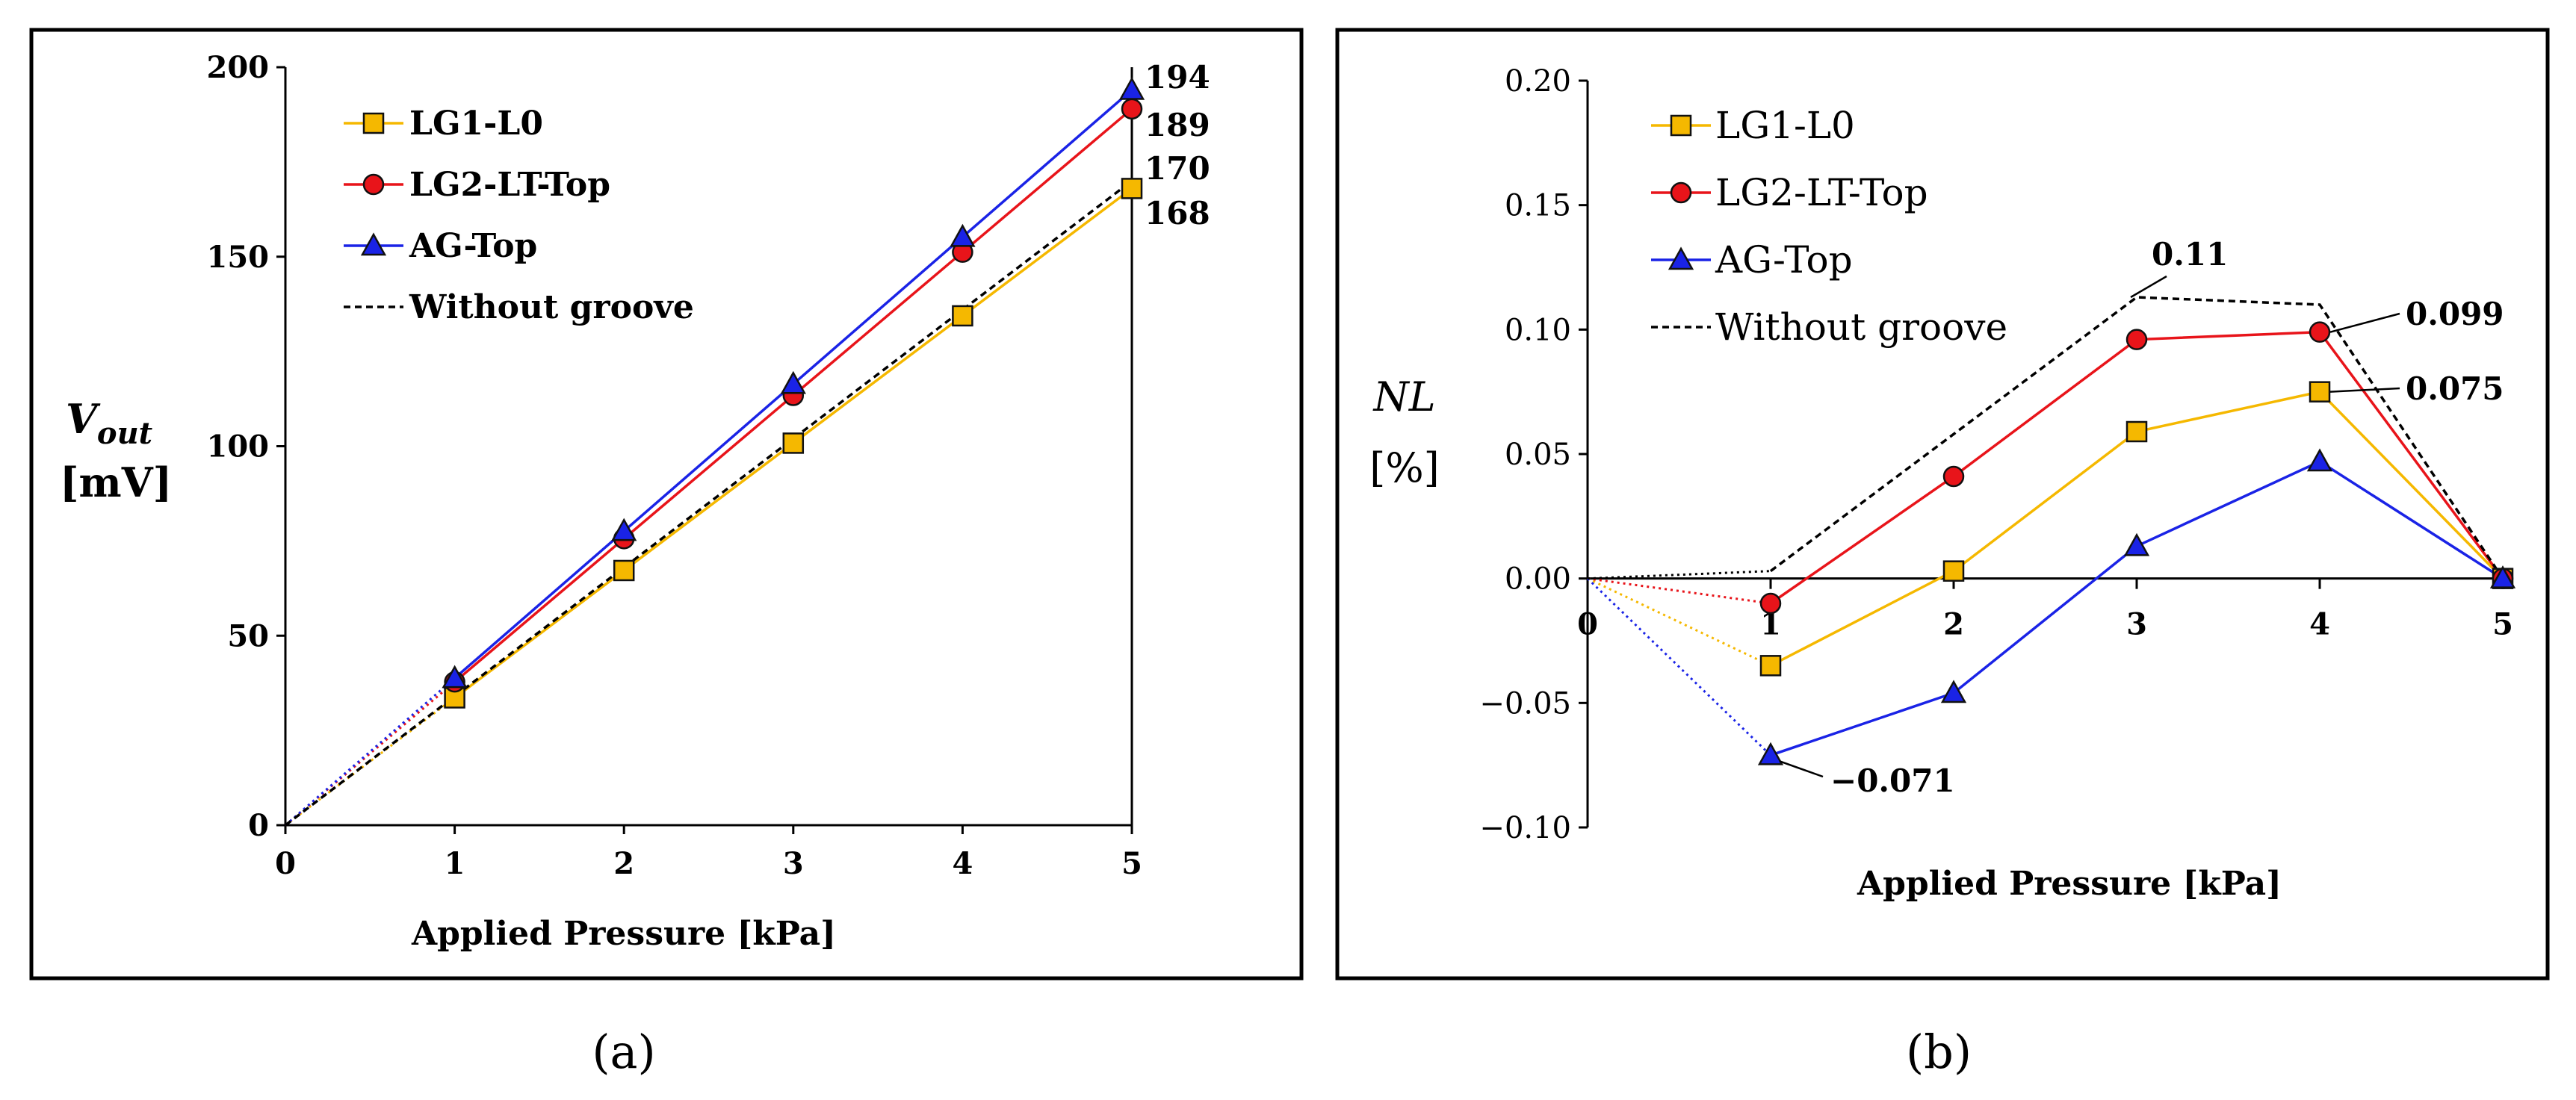 The image size is (2576, 1100). I want to click on panel-a-xtick-label: 2, so click(623, 864).